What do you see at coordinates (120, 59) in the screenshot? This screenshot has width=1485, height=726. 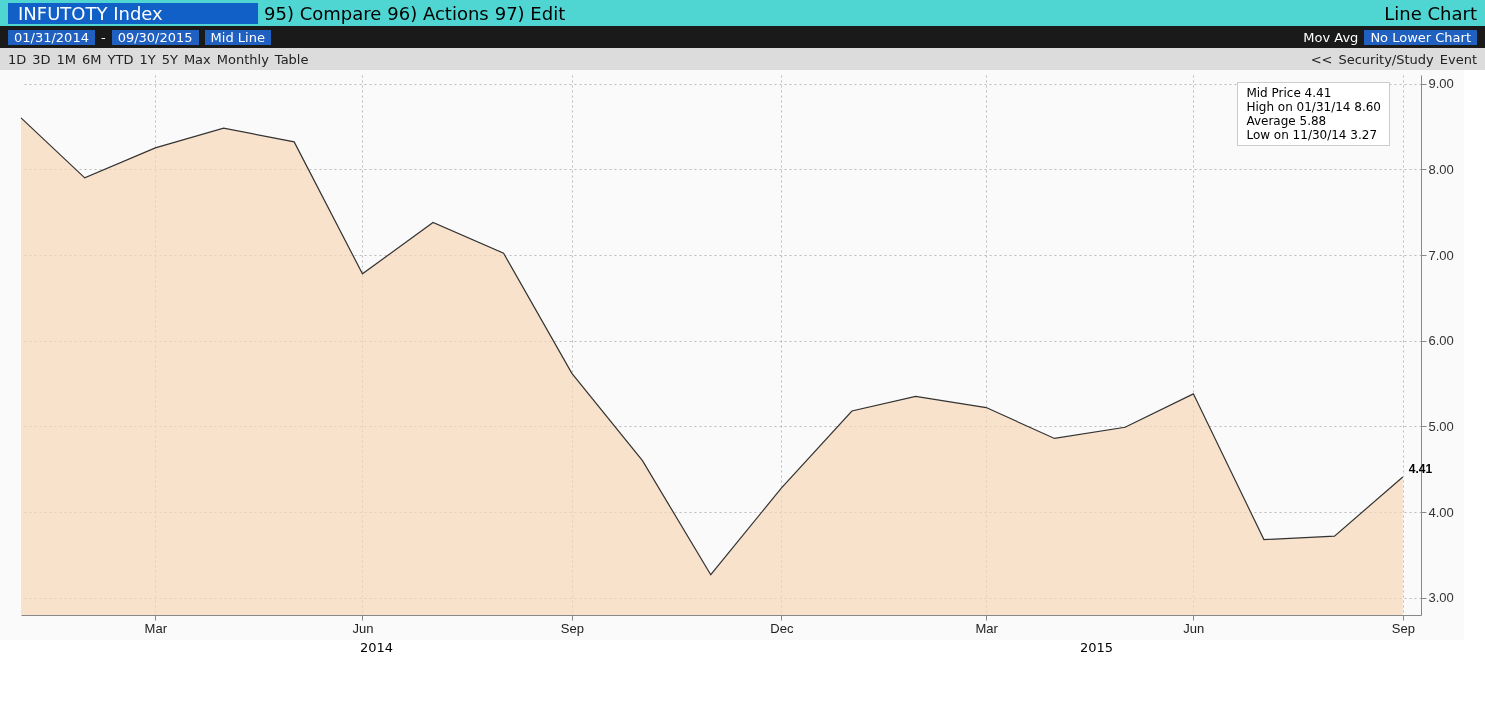 I see `text: YTD` at bounding box center [120, 59].